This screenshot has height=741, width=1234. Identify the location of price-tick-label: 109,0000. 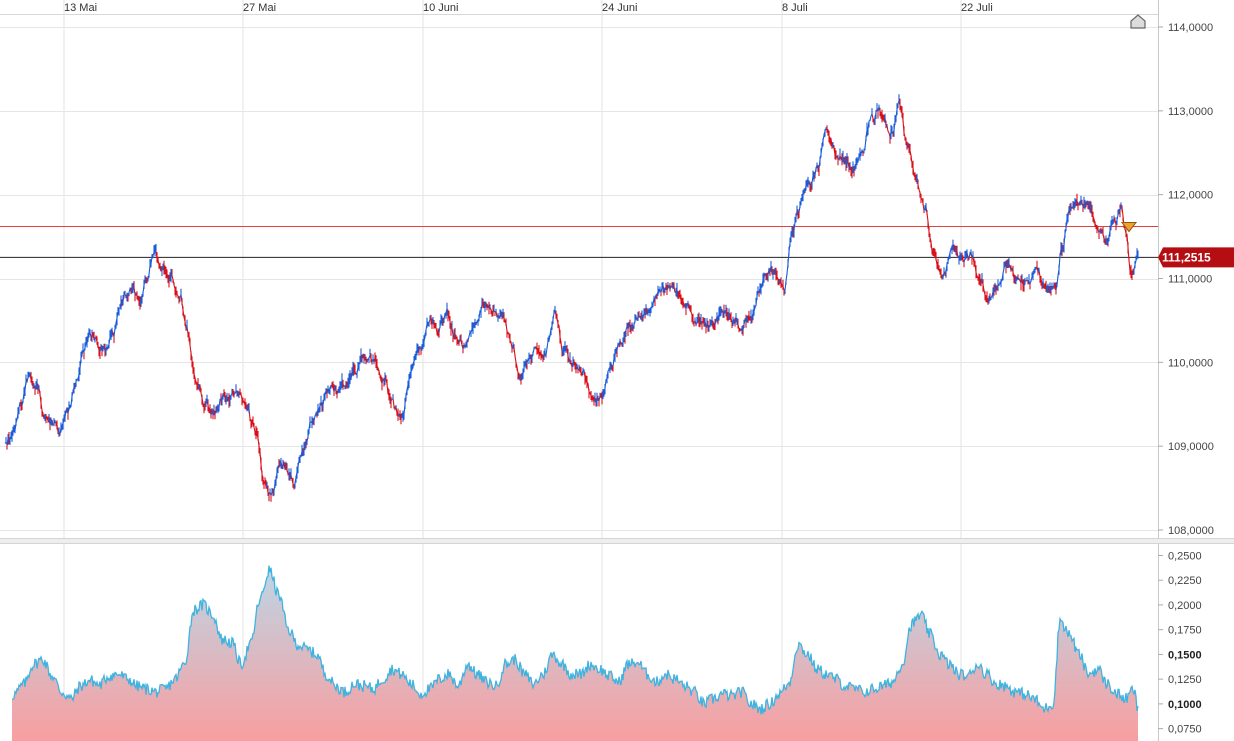
(1191, 447).